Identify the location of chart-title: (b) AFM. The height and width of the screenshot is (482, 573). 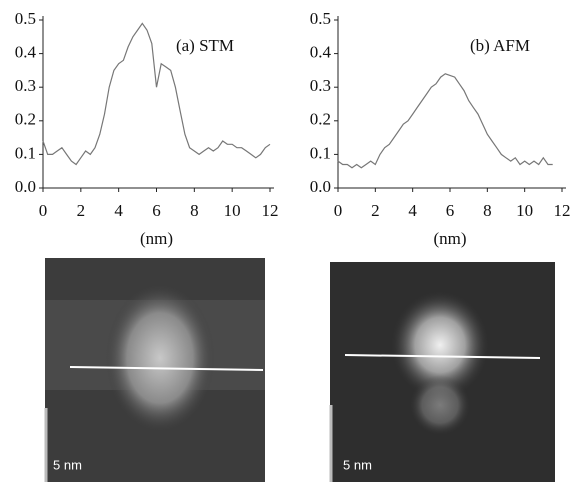
(500, 45).